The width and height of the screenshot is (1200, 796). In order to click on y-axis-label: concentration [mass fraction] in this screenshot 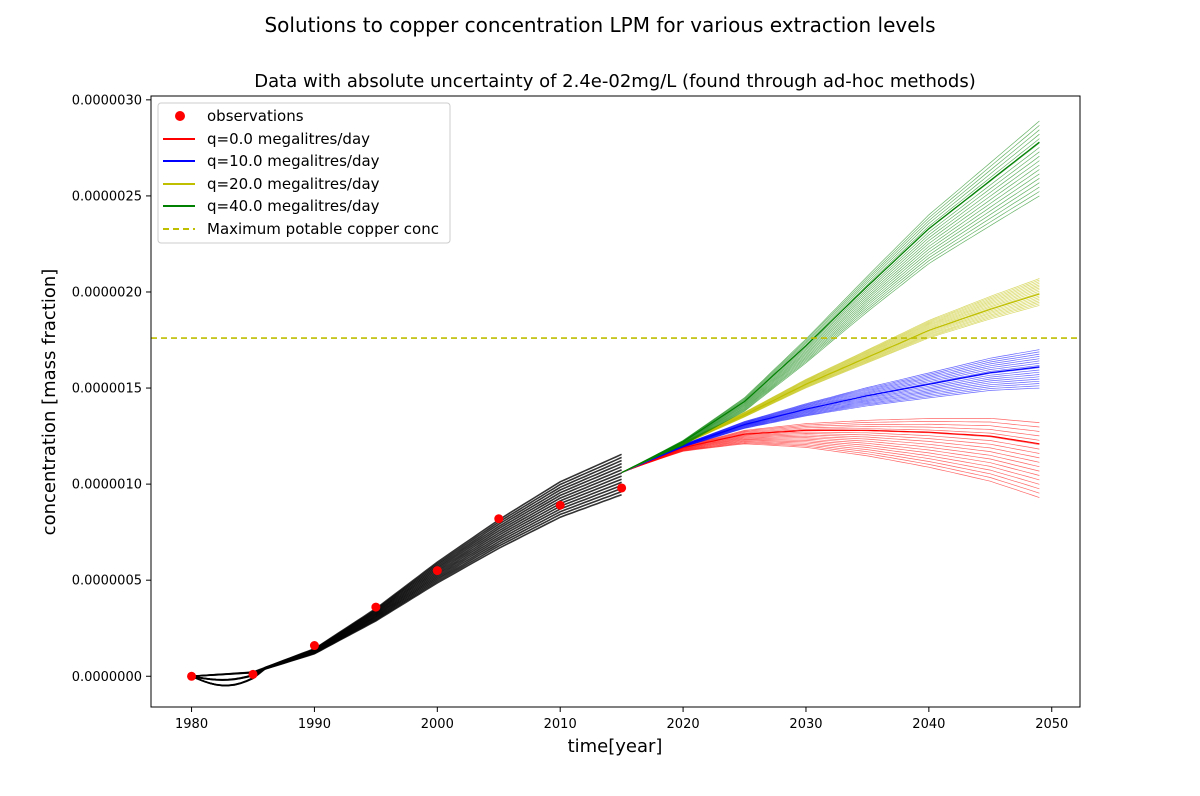, I will do `click(49, 402)`.